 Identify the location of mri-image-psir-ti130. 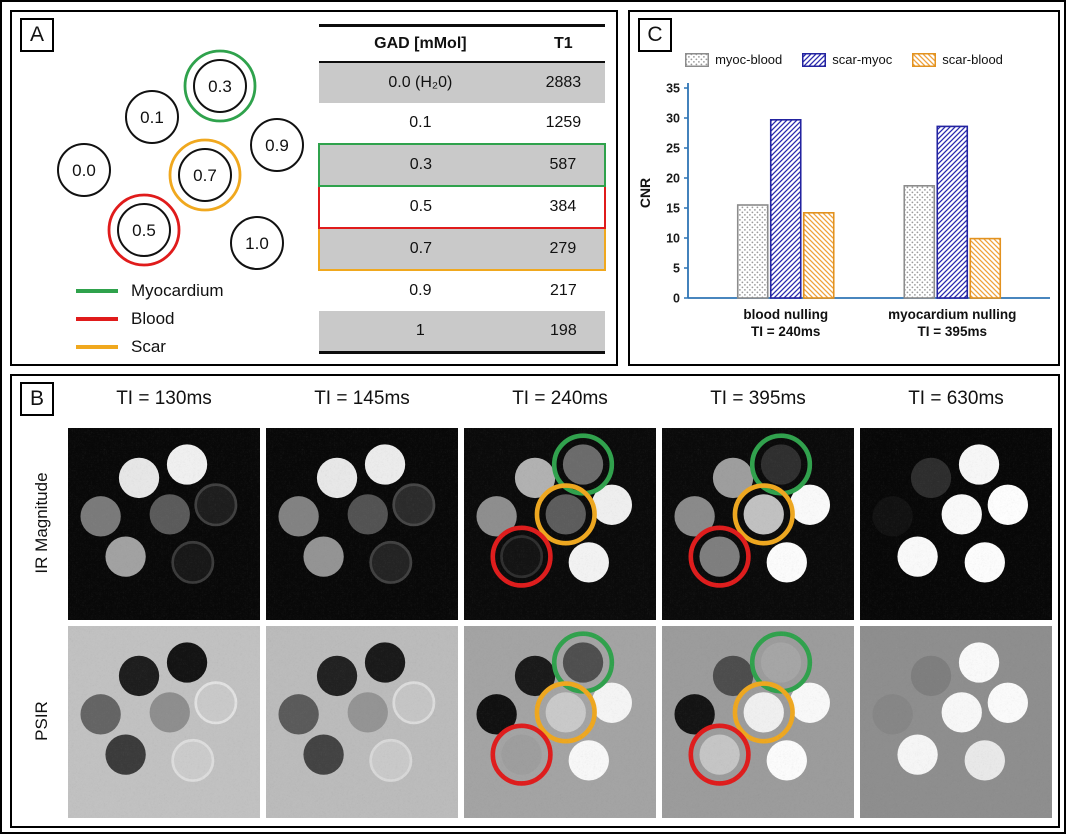
(164, 722).